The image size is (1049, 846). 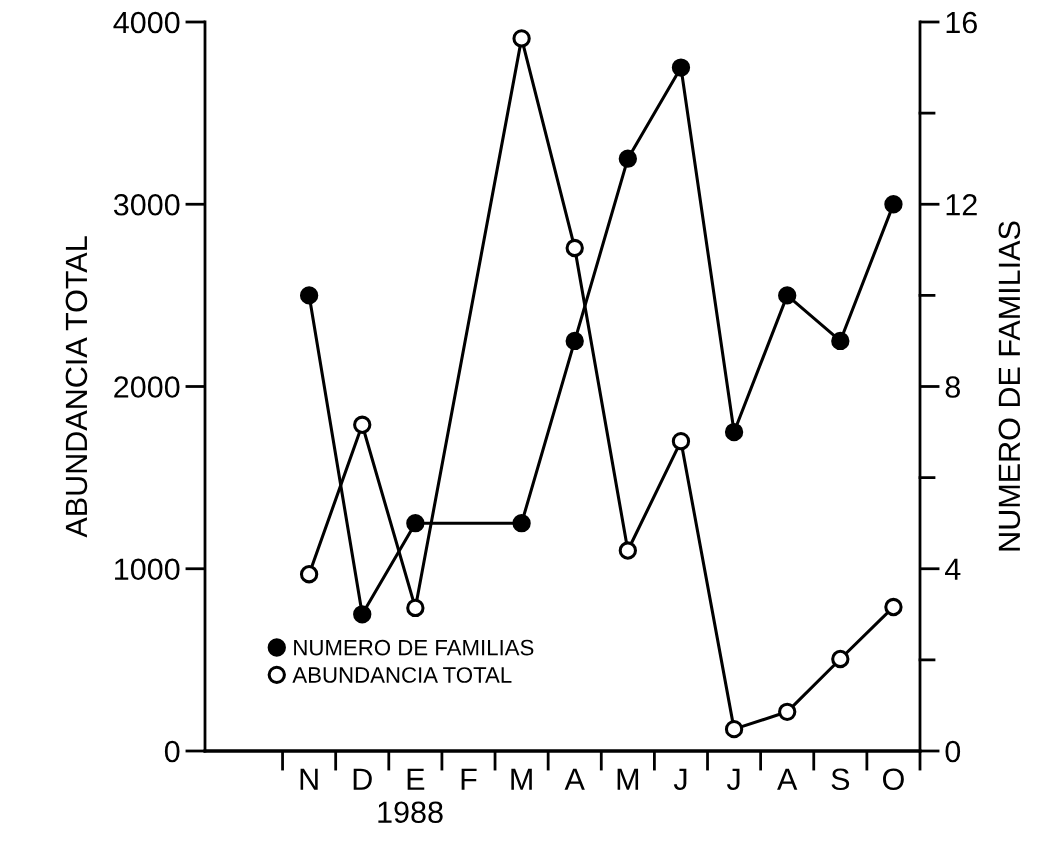 I want to click on y2-tick-label: 0, so click(x=953, y=751).